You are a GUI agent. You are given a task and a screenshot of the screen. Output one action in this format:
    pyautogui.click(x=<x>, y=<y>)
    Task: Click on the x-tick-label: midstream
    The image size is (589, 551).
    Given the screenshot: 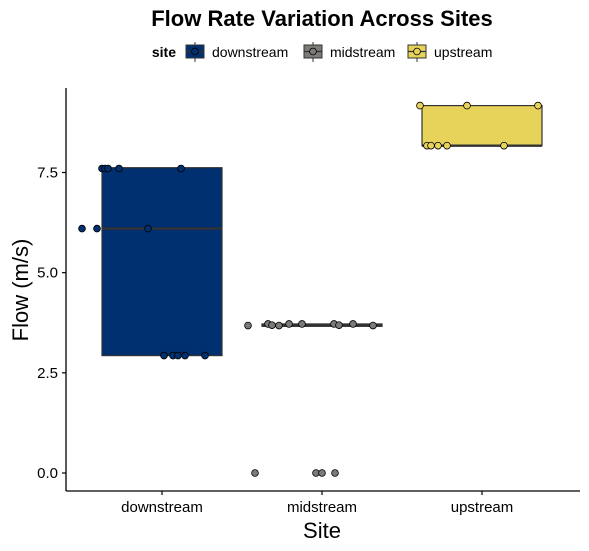 What is the action you would take?
    pyautogui.click(x=322, y=507)
    